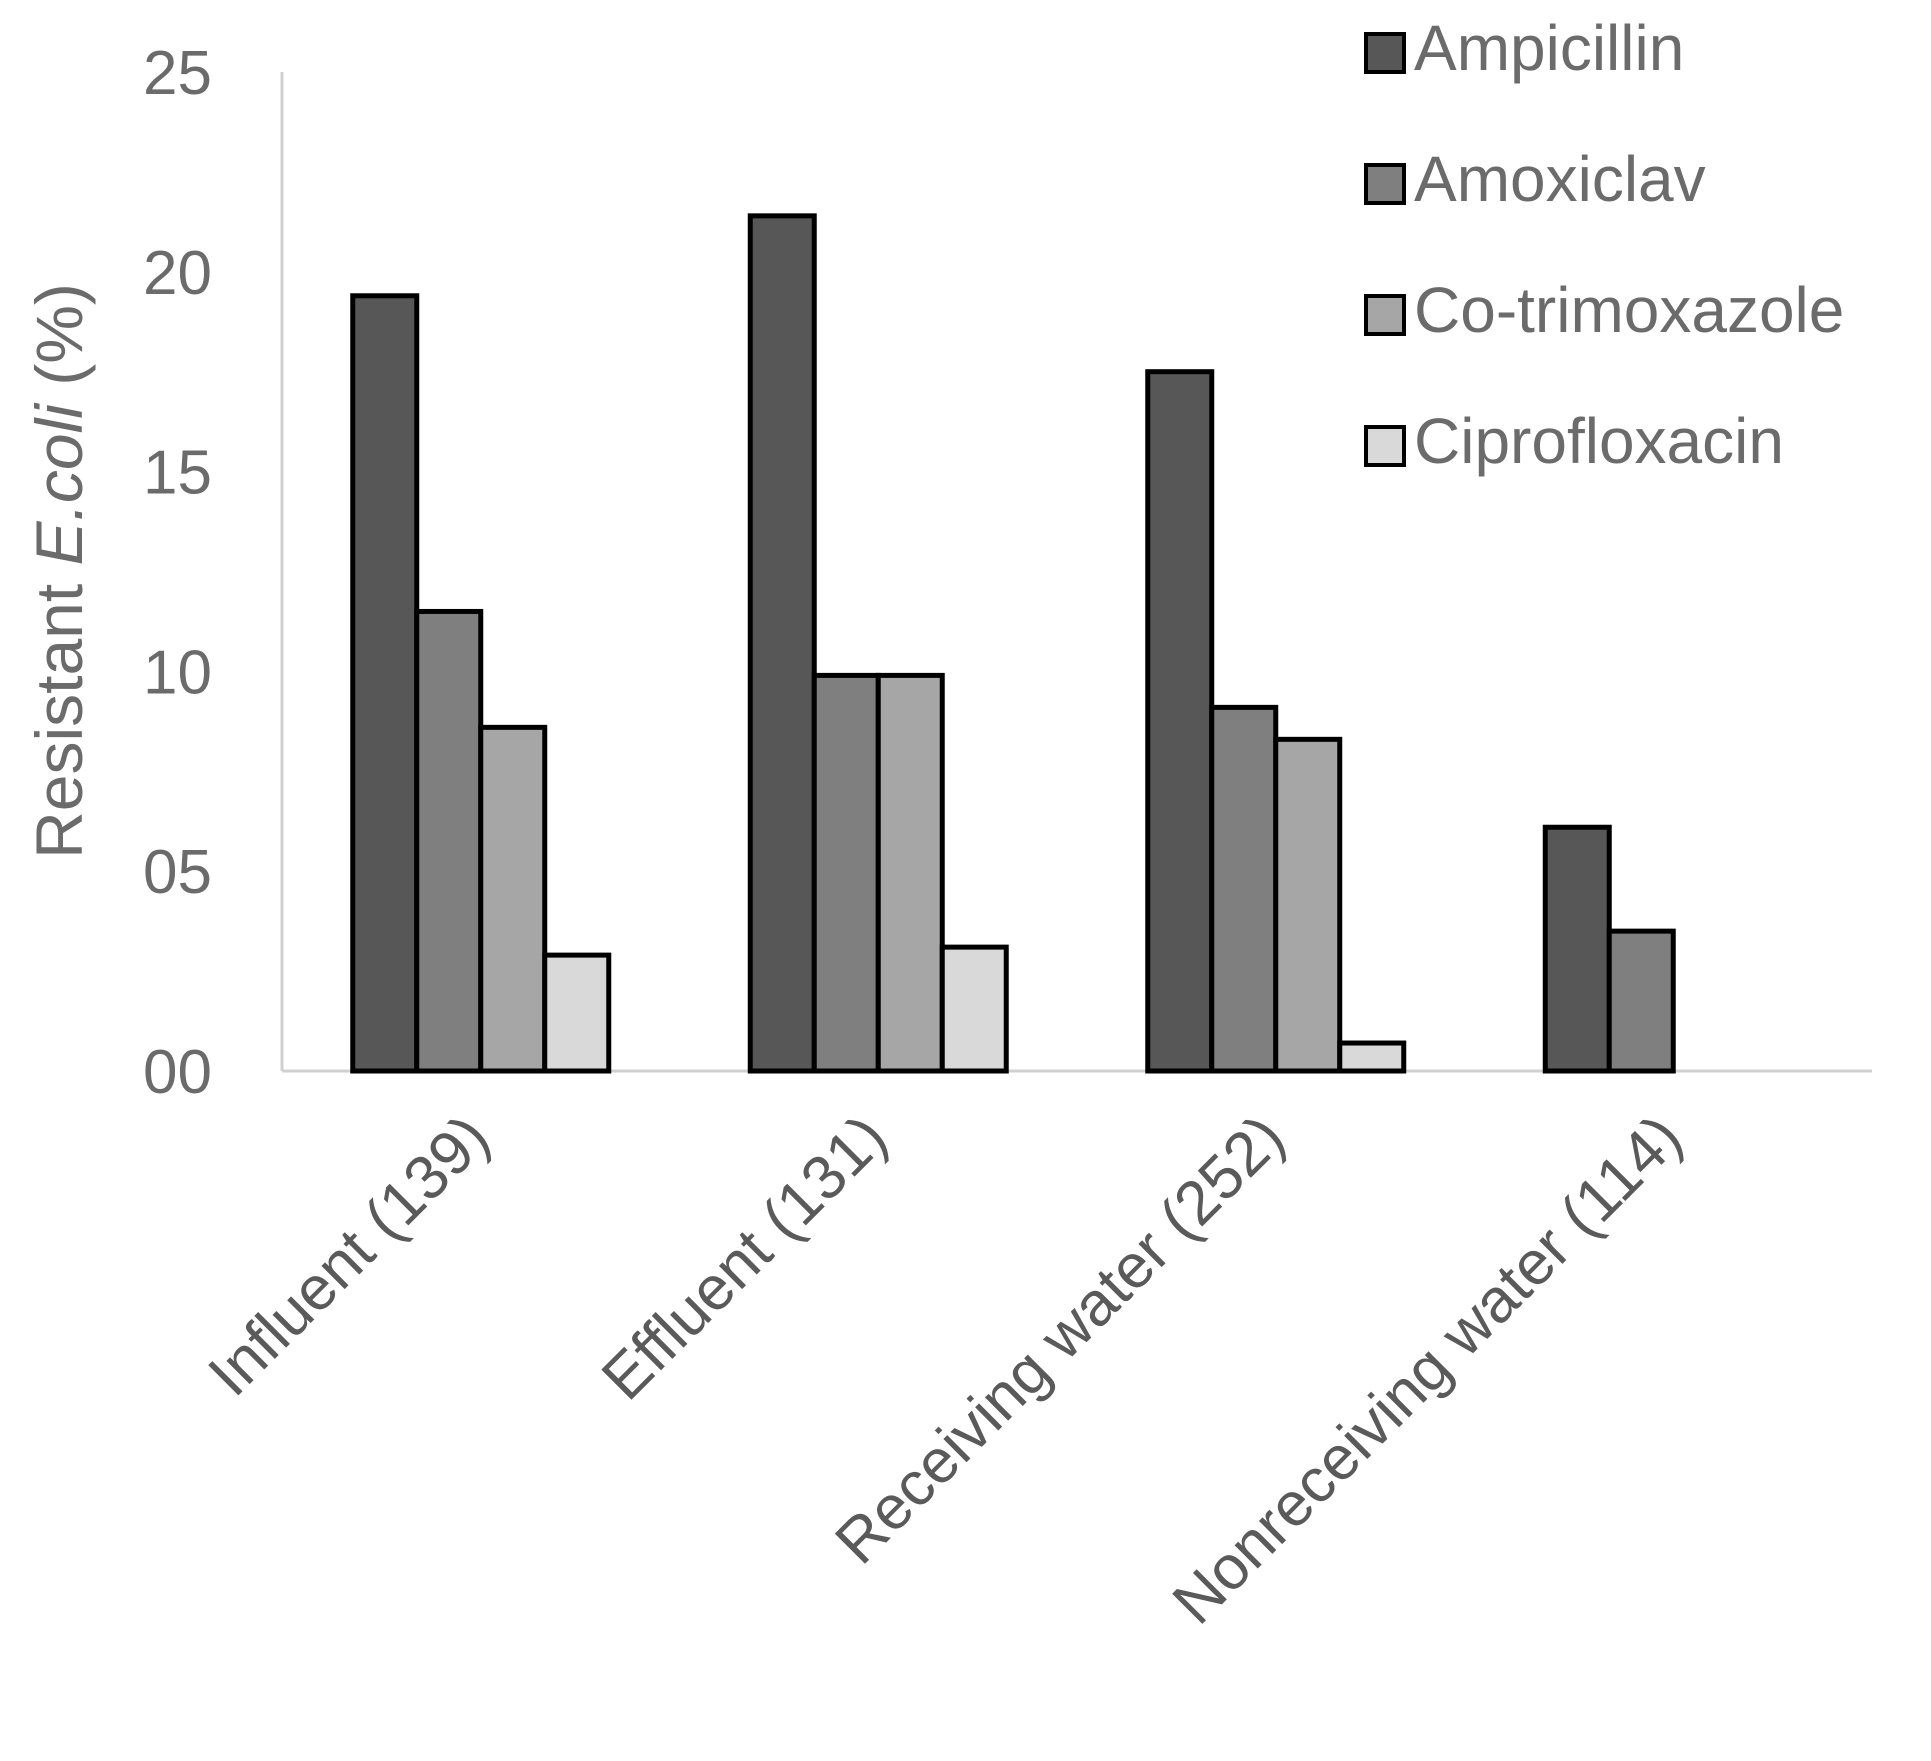  I want to click on legend-label-amoxiclav: Amoxiclav, so click(1560, 179).